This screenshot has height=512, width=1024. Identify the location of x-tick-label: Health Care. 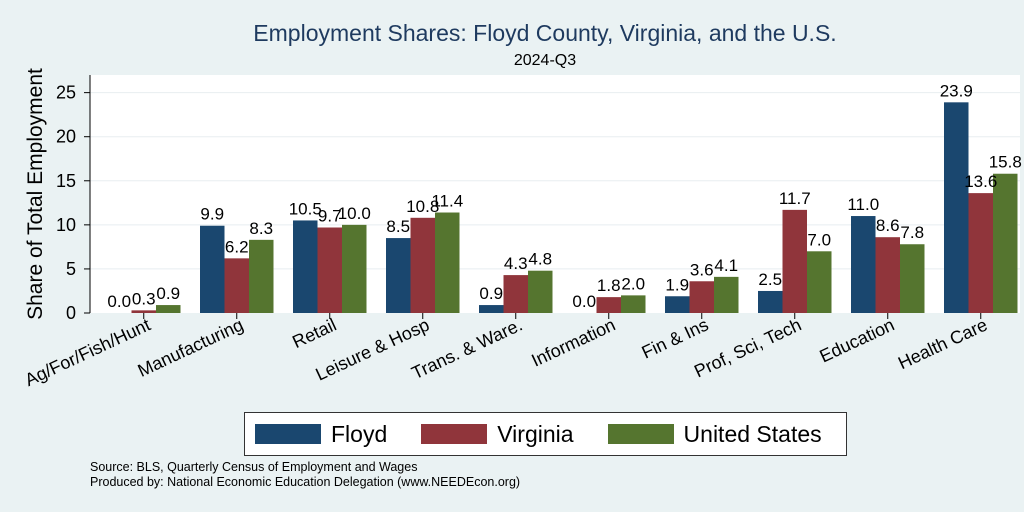
(943, 343).